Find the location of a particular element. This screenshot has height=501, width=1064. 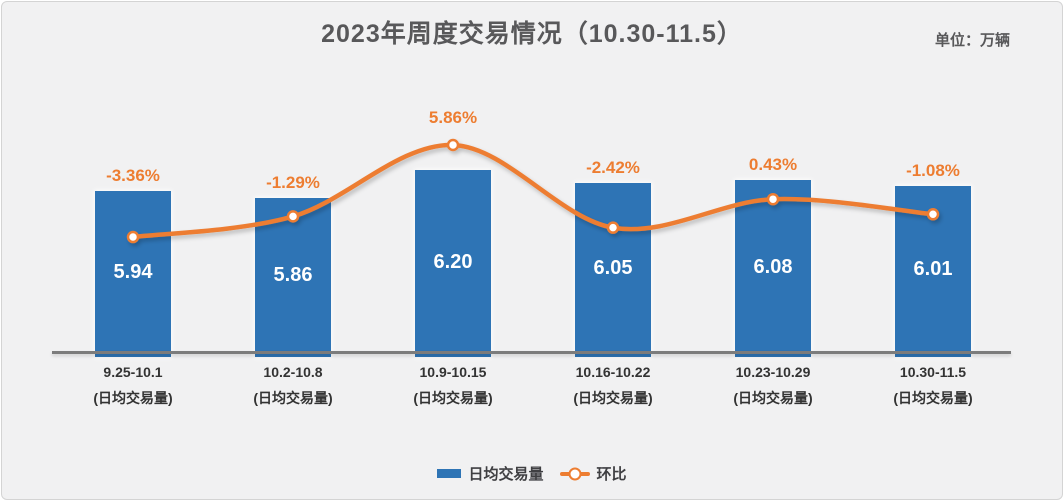

x-tick-date-range: 10.2-10.8 is located at coordinates (293, 372).